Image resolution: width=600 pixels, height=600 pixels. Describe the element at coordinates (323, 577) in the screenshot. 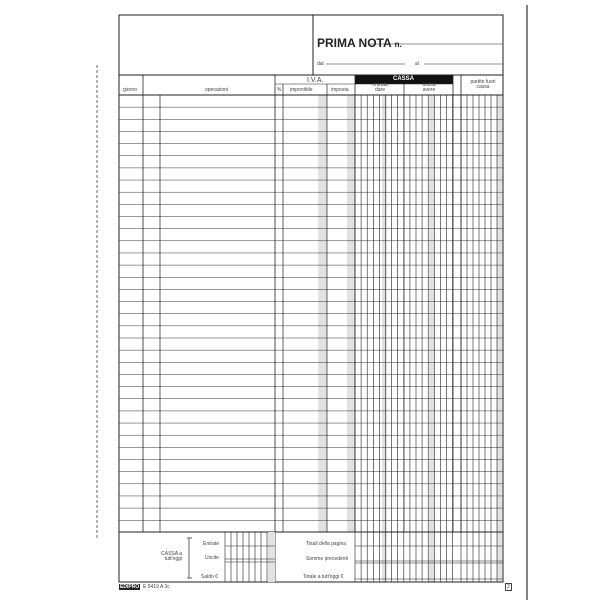

I see `footer-total-to-date: Totale a tutt'oggi €` at that location.